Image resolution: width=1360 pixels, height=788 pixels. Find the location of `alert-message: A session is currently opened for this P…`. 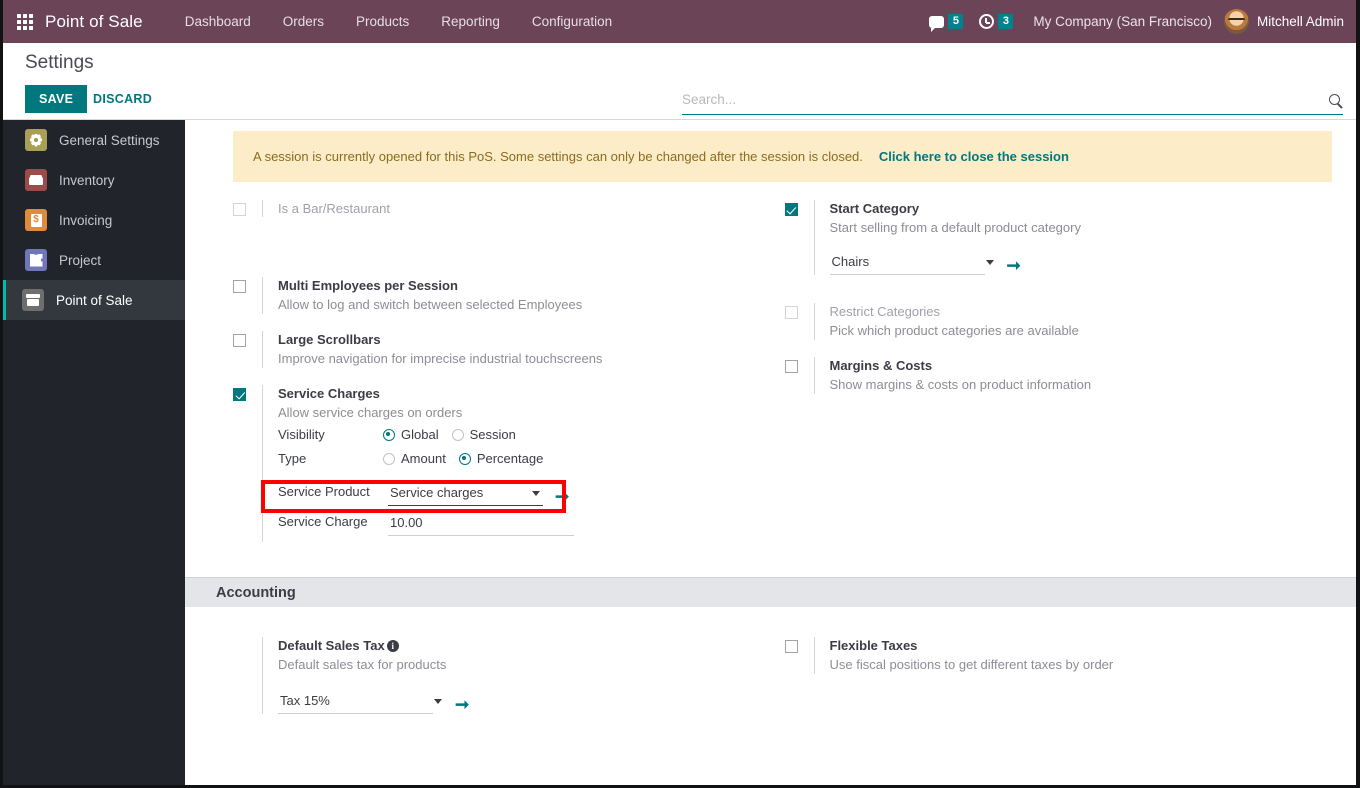

alert-message: A session is currently opened for this P… is located at coordinates (558, 156).